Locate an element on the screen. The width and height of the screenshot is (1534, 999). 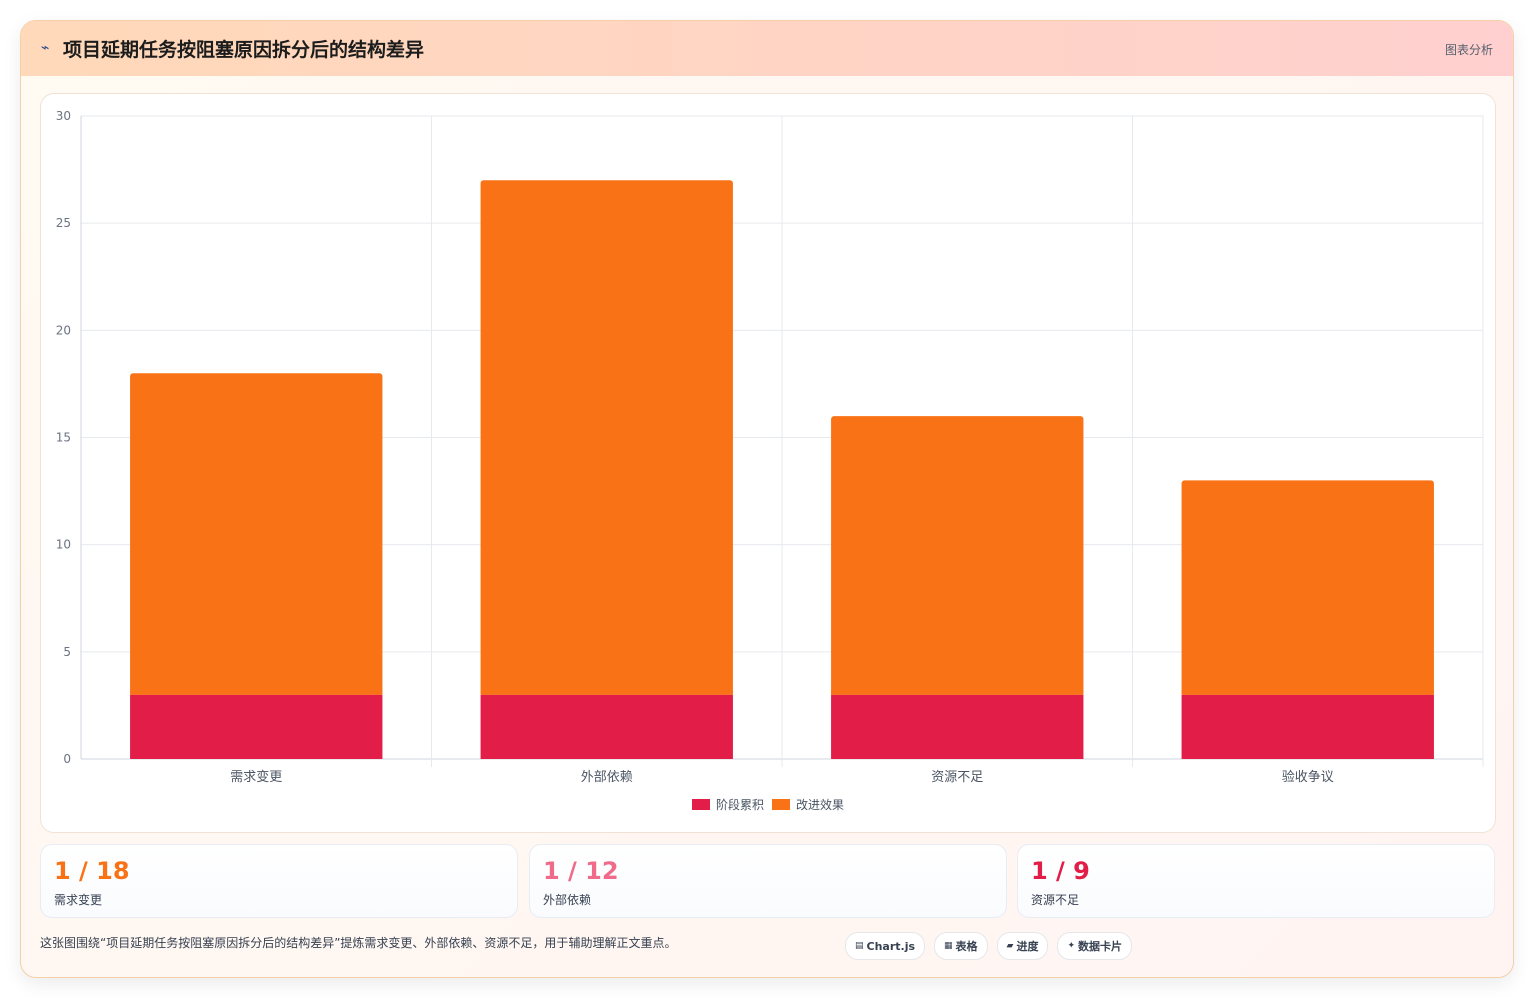
chart-legend: 阶段累积 改进效果 is located at coordinates (768, 805).